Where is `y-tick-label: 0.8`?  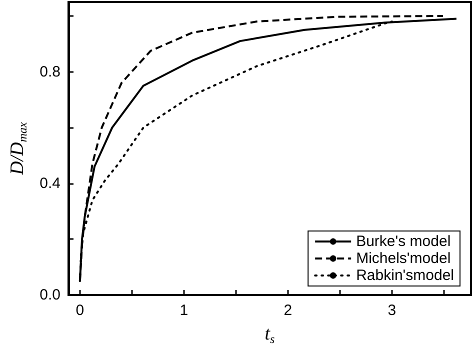 y-tick-label: 0.8 is located at coordinates (50, 71).